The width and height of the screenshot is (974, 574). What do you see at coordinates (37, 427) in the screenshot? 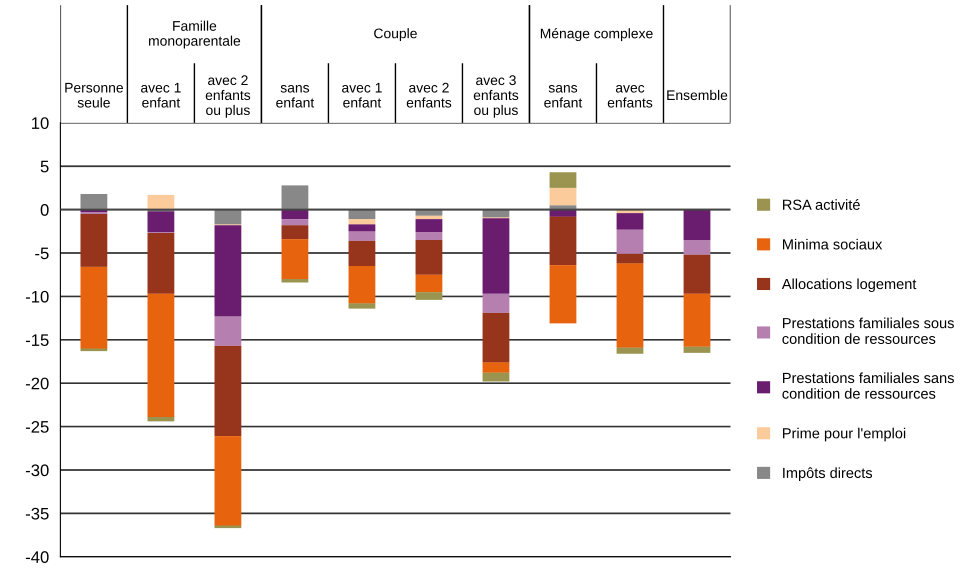
I see `y-tick-label: -25` at bounding box center [37, 427].